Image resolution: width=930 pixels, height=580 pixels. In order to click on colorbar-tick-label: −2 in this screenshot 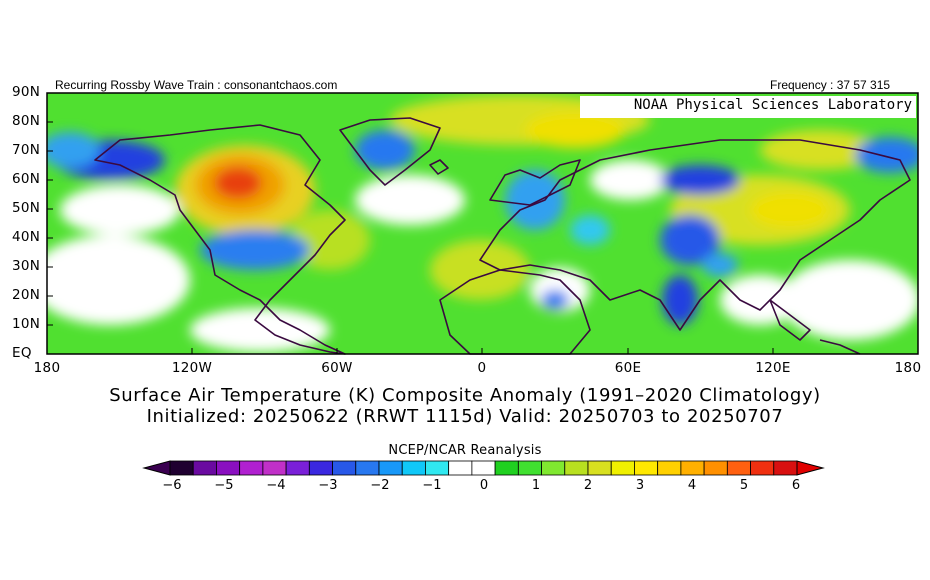, I will do `click(380, 485)`.